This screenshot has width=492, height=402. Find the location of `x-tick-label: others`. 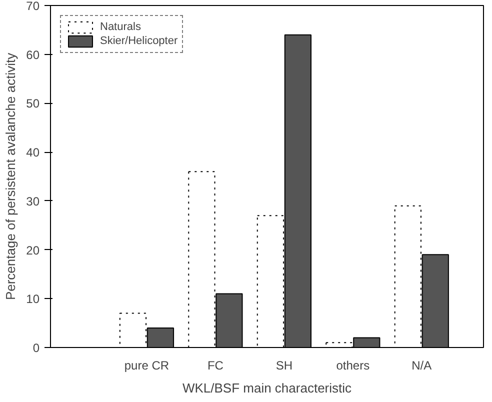

x-tick-label: others is located at coordinates (353, 365).